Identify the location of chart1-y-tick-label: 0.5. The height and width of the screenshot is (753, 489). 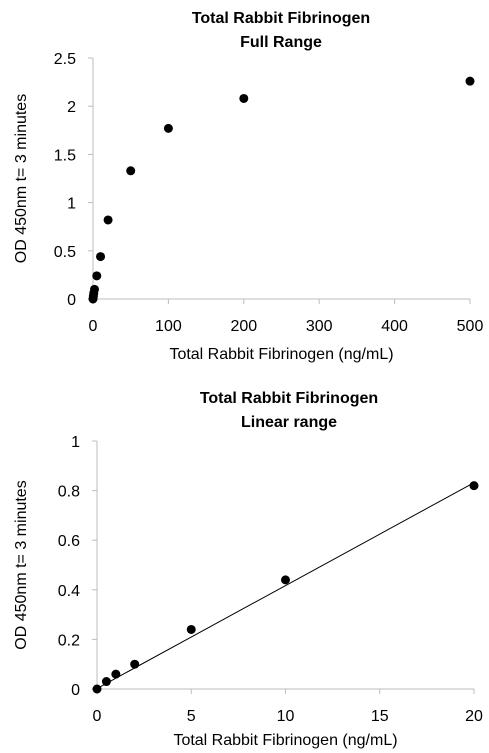
(65, 252).